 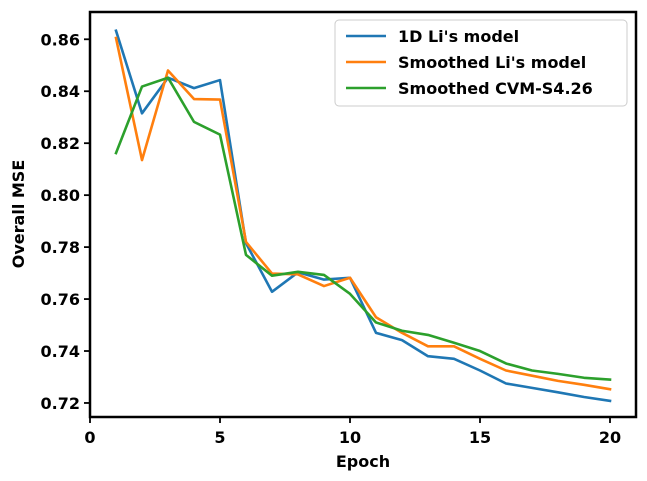 I want to click on y-tick-label: 0.80, so click(x=60, y=195).